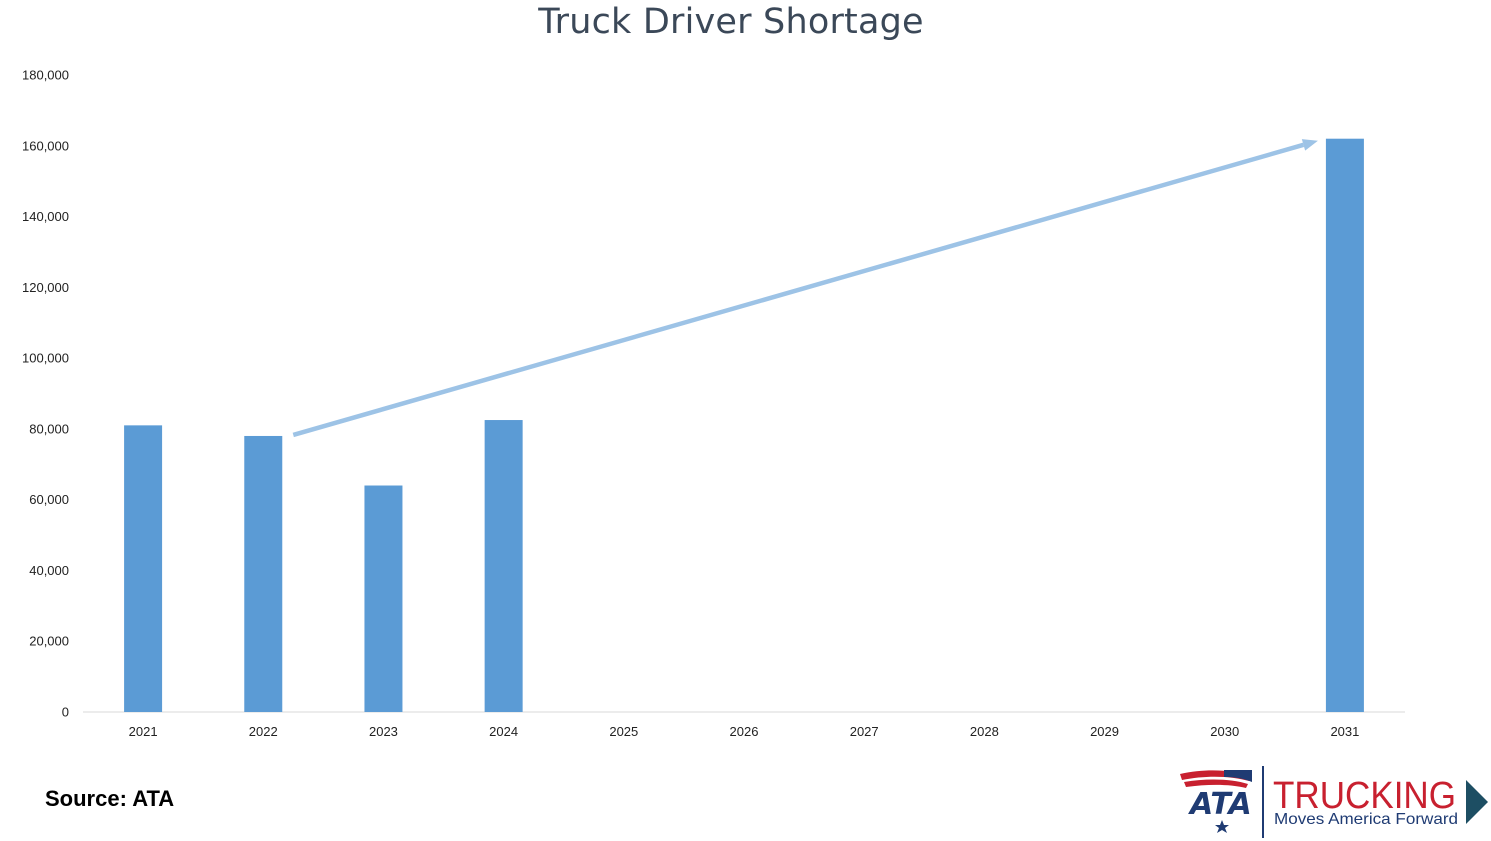  Describe the element at coordinates (263, 731) in the screenshot. I see `x-tick-label: 2022` at that location.